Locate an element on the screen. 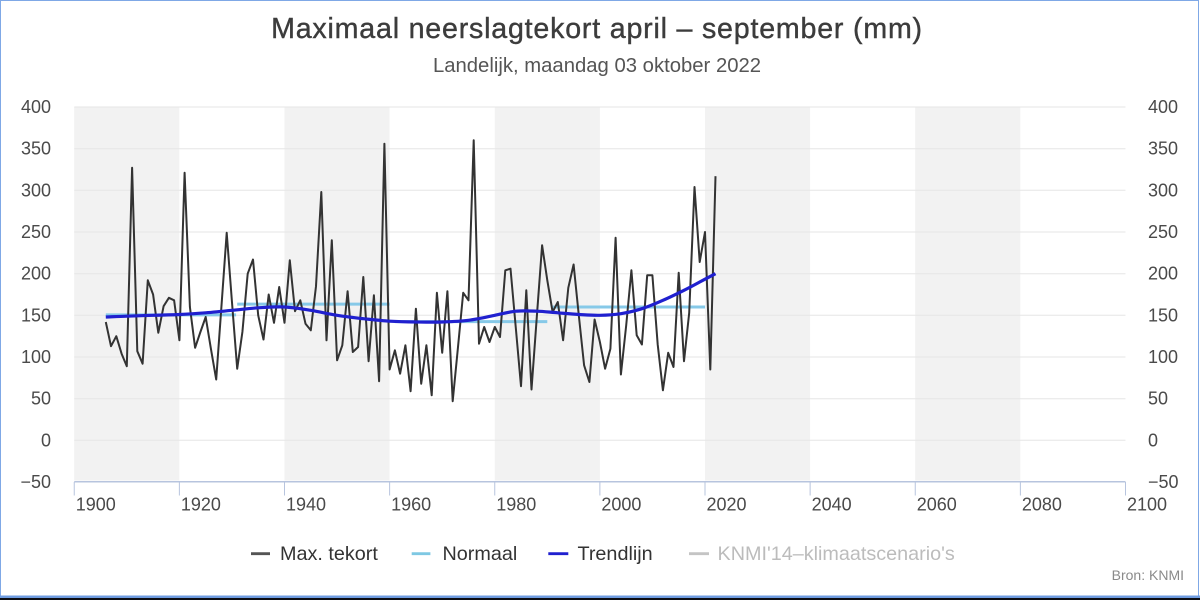 The height and width of the screenshot is (600, 1200). svg-text: 1940 is located at coordinates (306, 505).